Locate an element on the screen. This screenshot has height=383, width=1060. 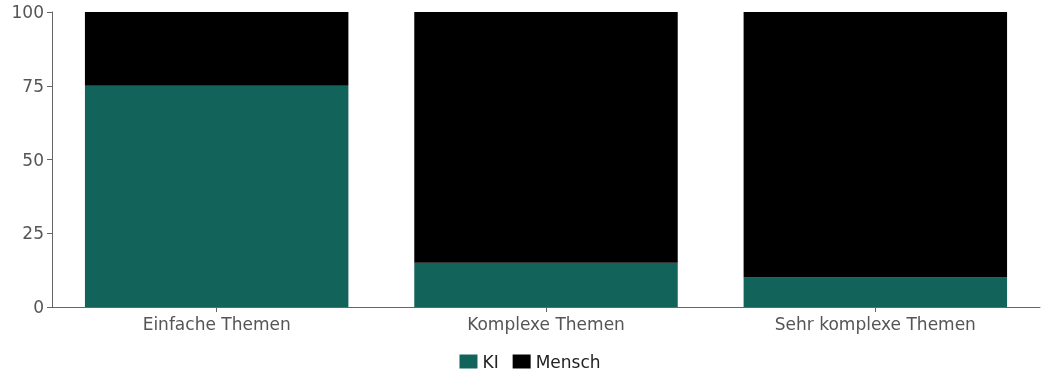
y-tick-label: 25 is located at coordinates (33, 233).